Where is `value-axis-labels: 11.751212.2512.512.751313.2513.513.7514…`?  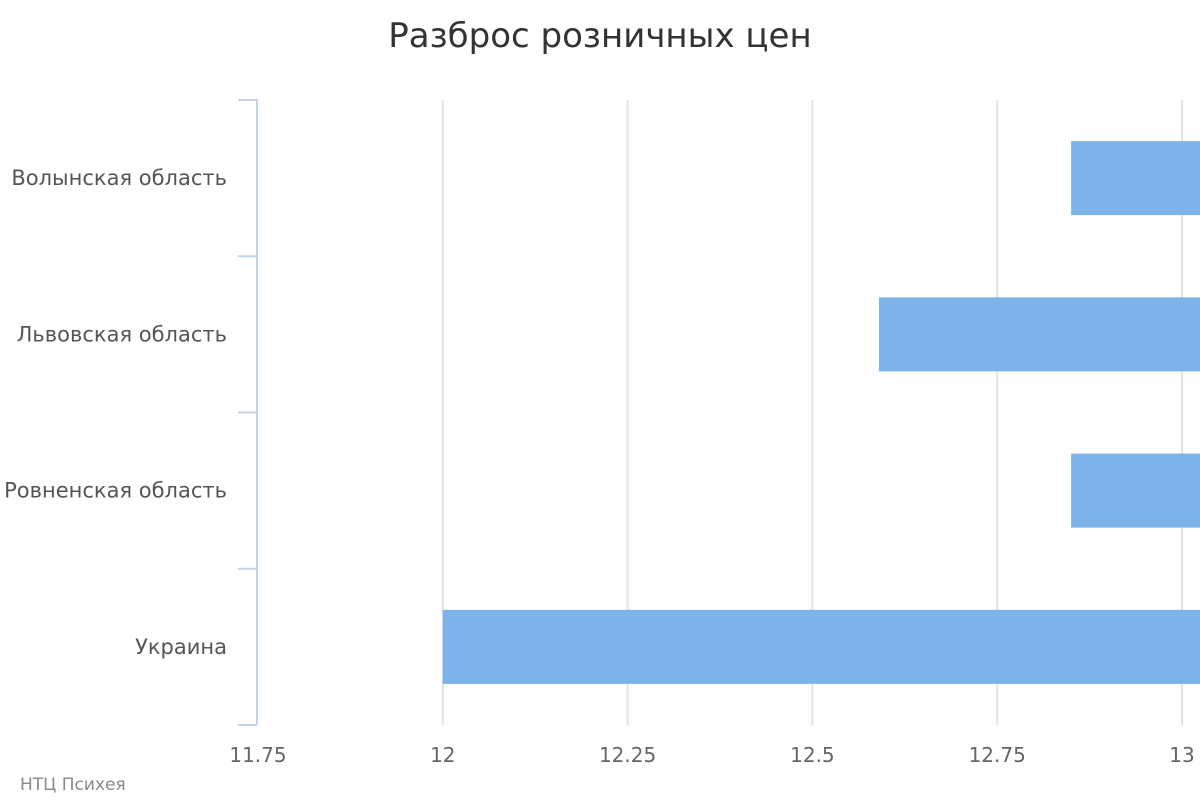 value-axis-labels: 11.751212.2512.512.751313.2513.513.7514… is located at coordinates (711, 755).